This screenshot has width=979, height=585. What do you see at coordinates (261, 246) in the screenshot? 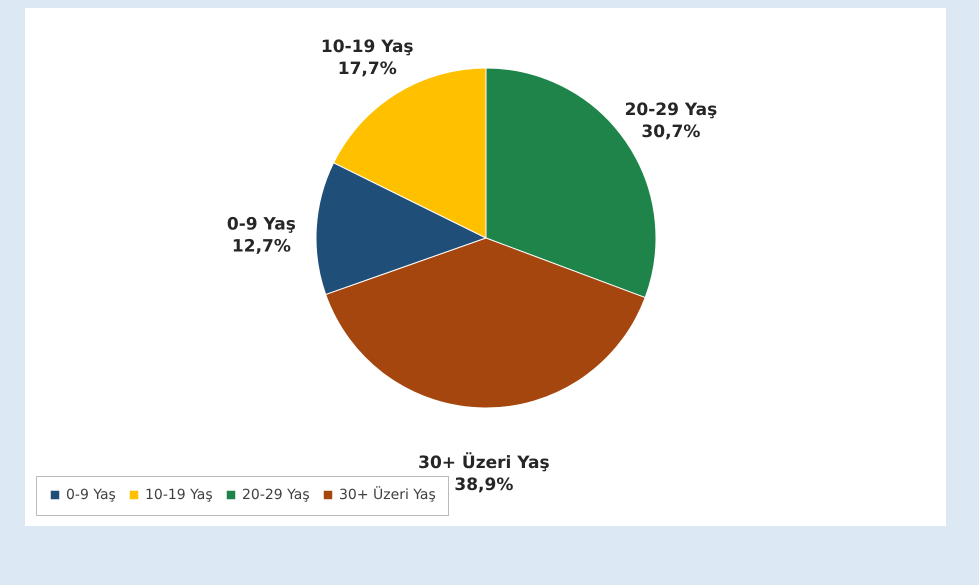
I see `data-label: 12,7%` at bounding box center [261, 246].